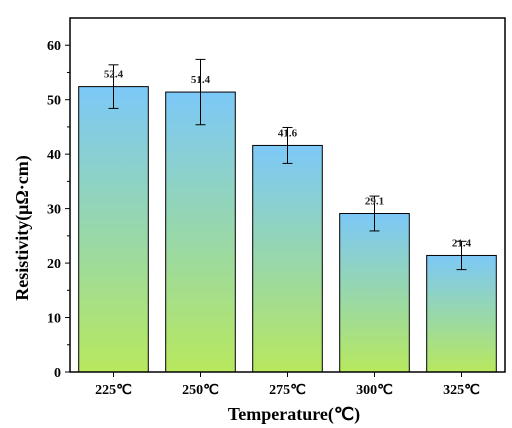  I want to click on data-label: 29.1, so click(374, 202).